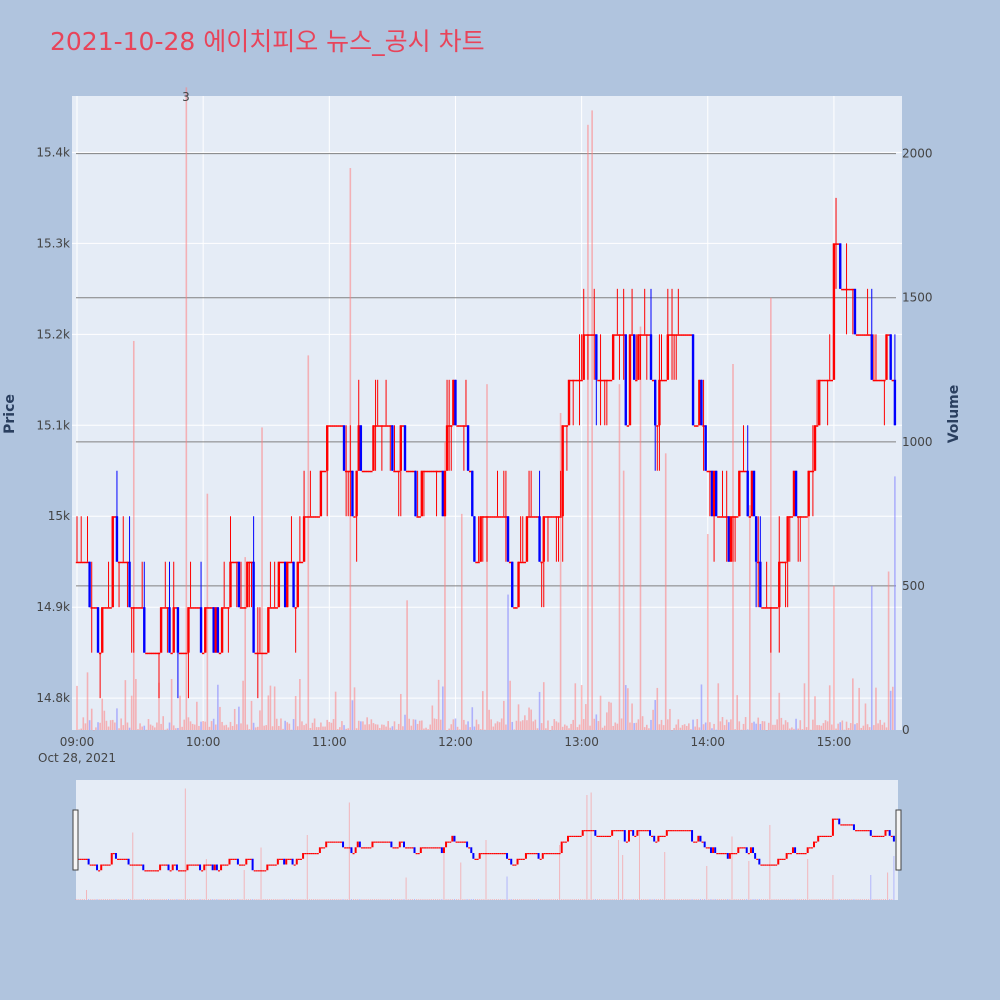  I want to click on x-tick-label: 12:00, so click(455, 742).